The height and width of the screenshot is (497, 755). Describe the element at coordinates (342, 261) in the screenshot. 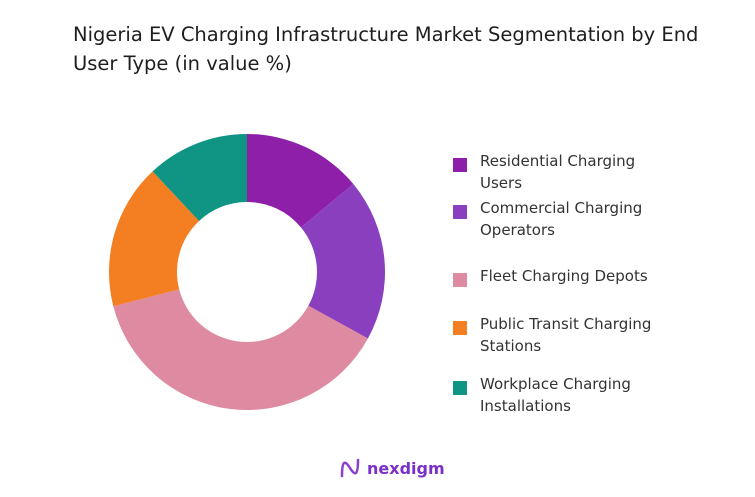

I see `donut-slice-commercial-charging-operators` at that location.